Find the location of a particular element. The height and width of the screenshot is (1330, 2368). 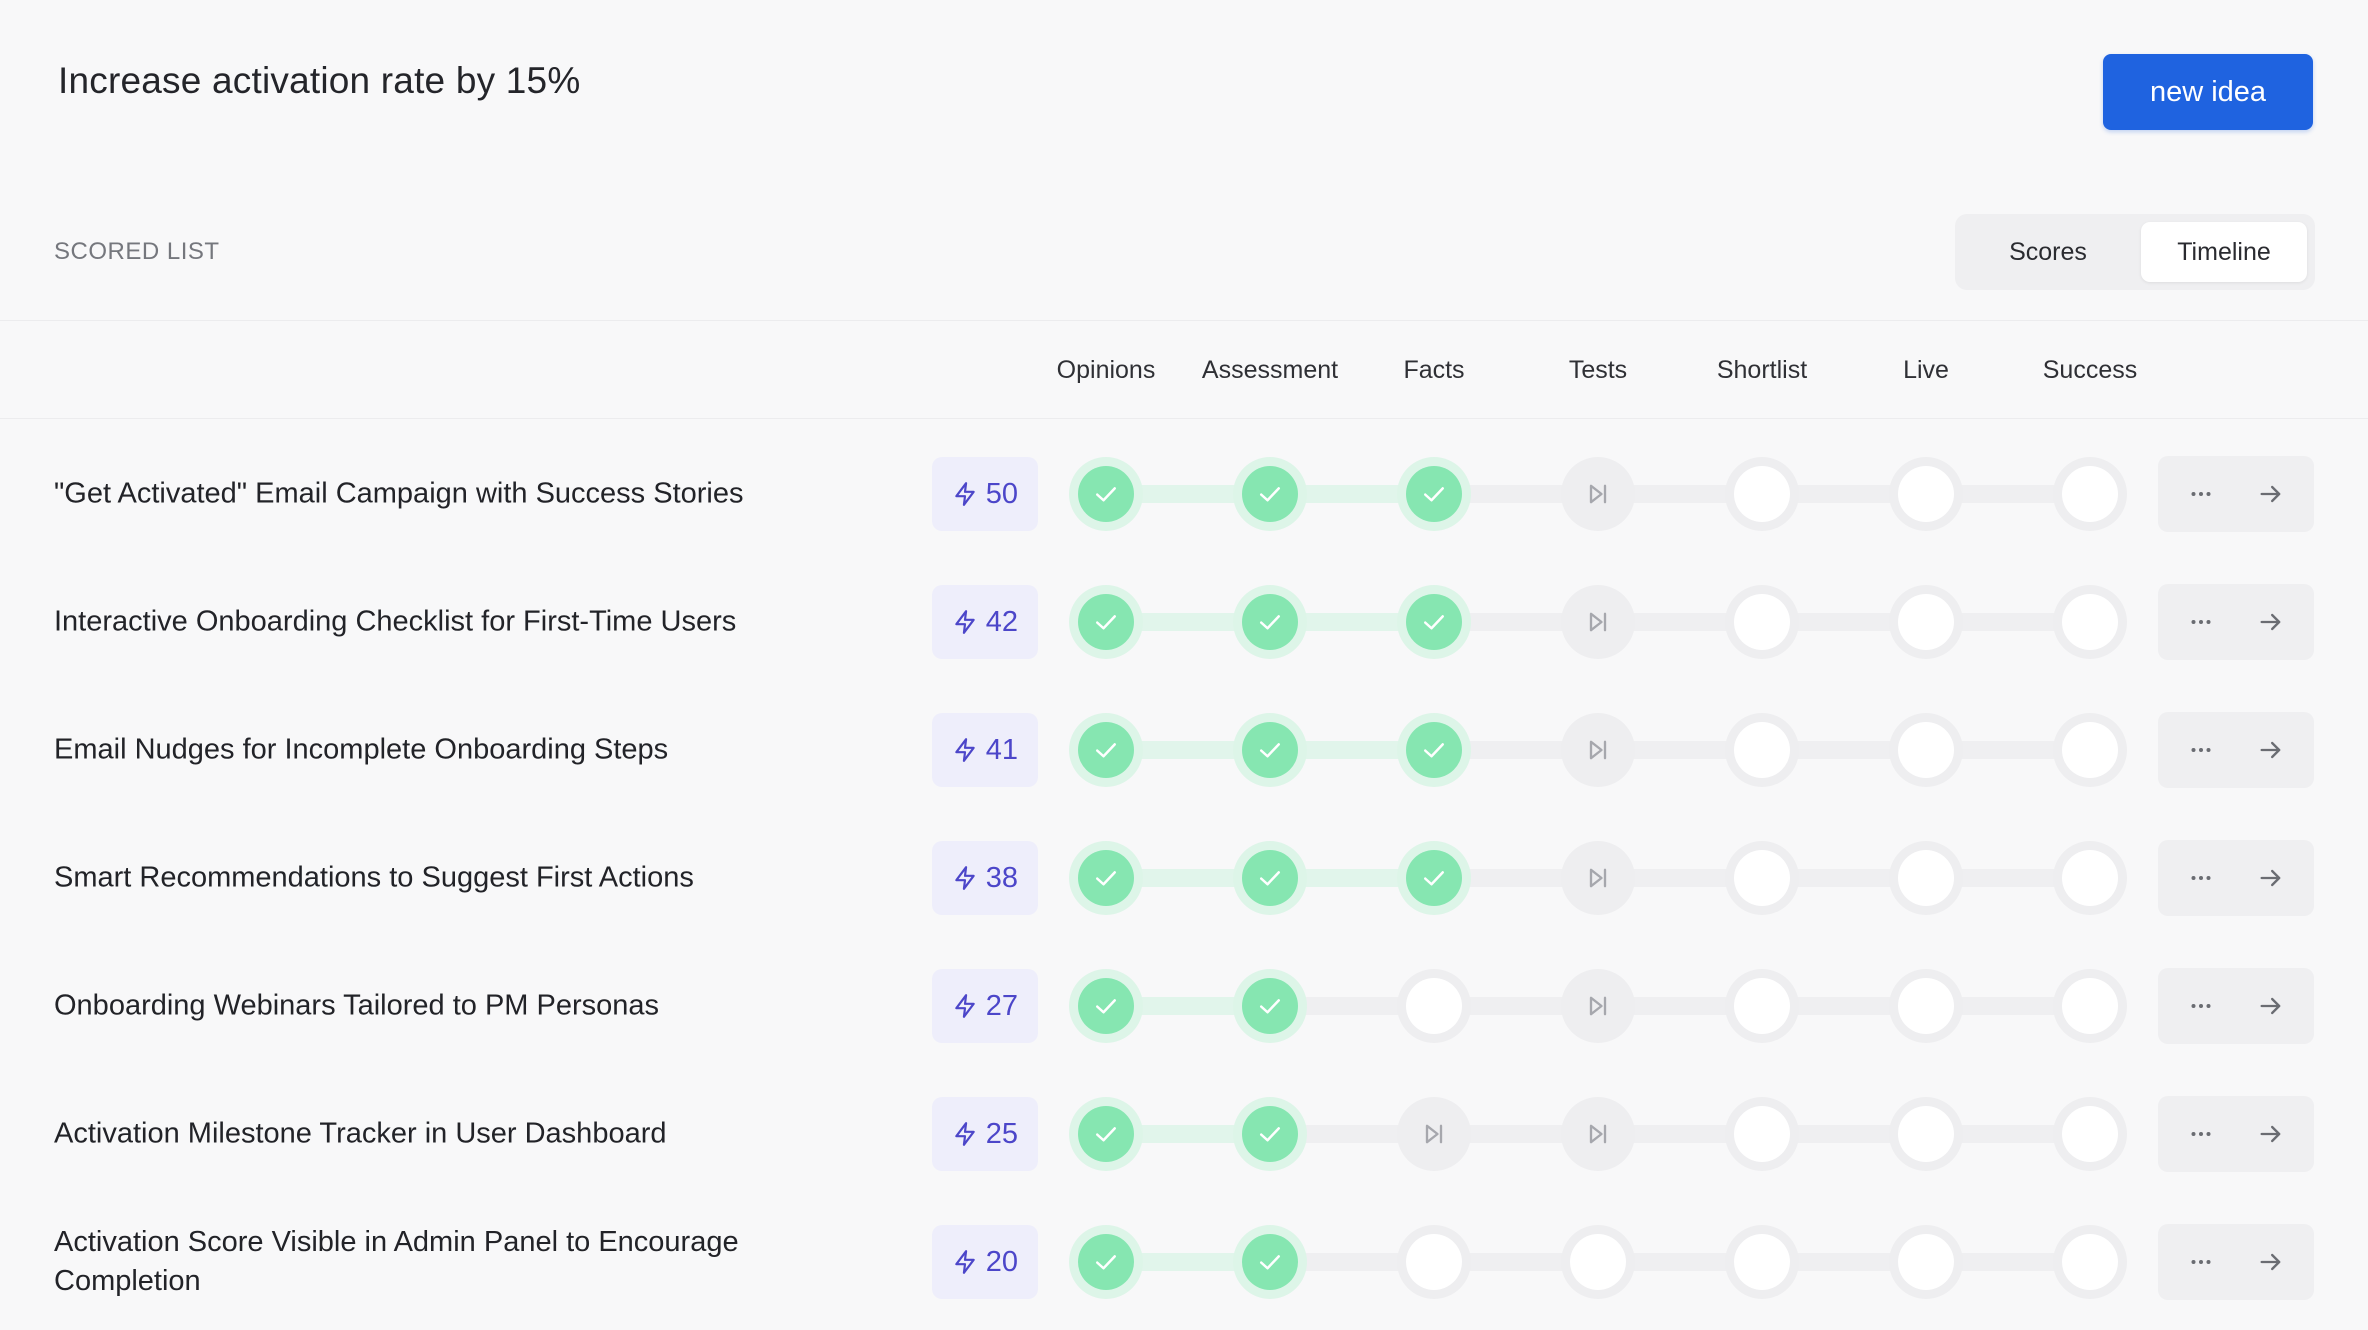

arrow-right-icon is located at coordinates (2271, 1006).